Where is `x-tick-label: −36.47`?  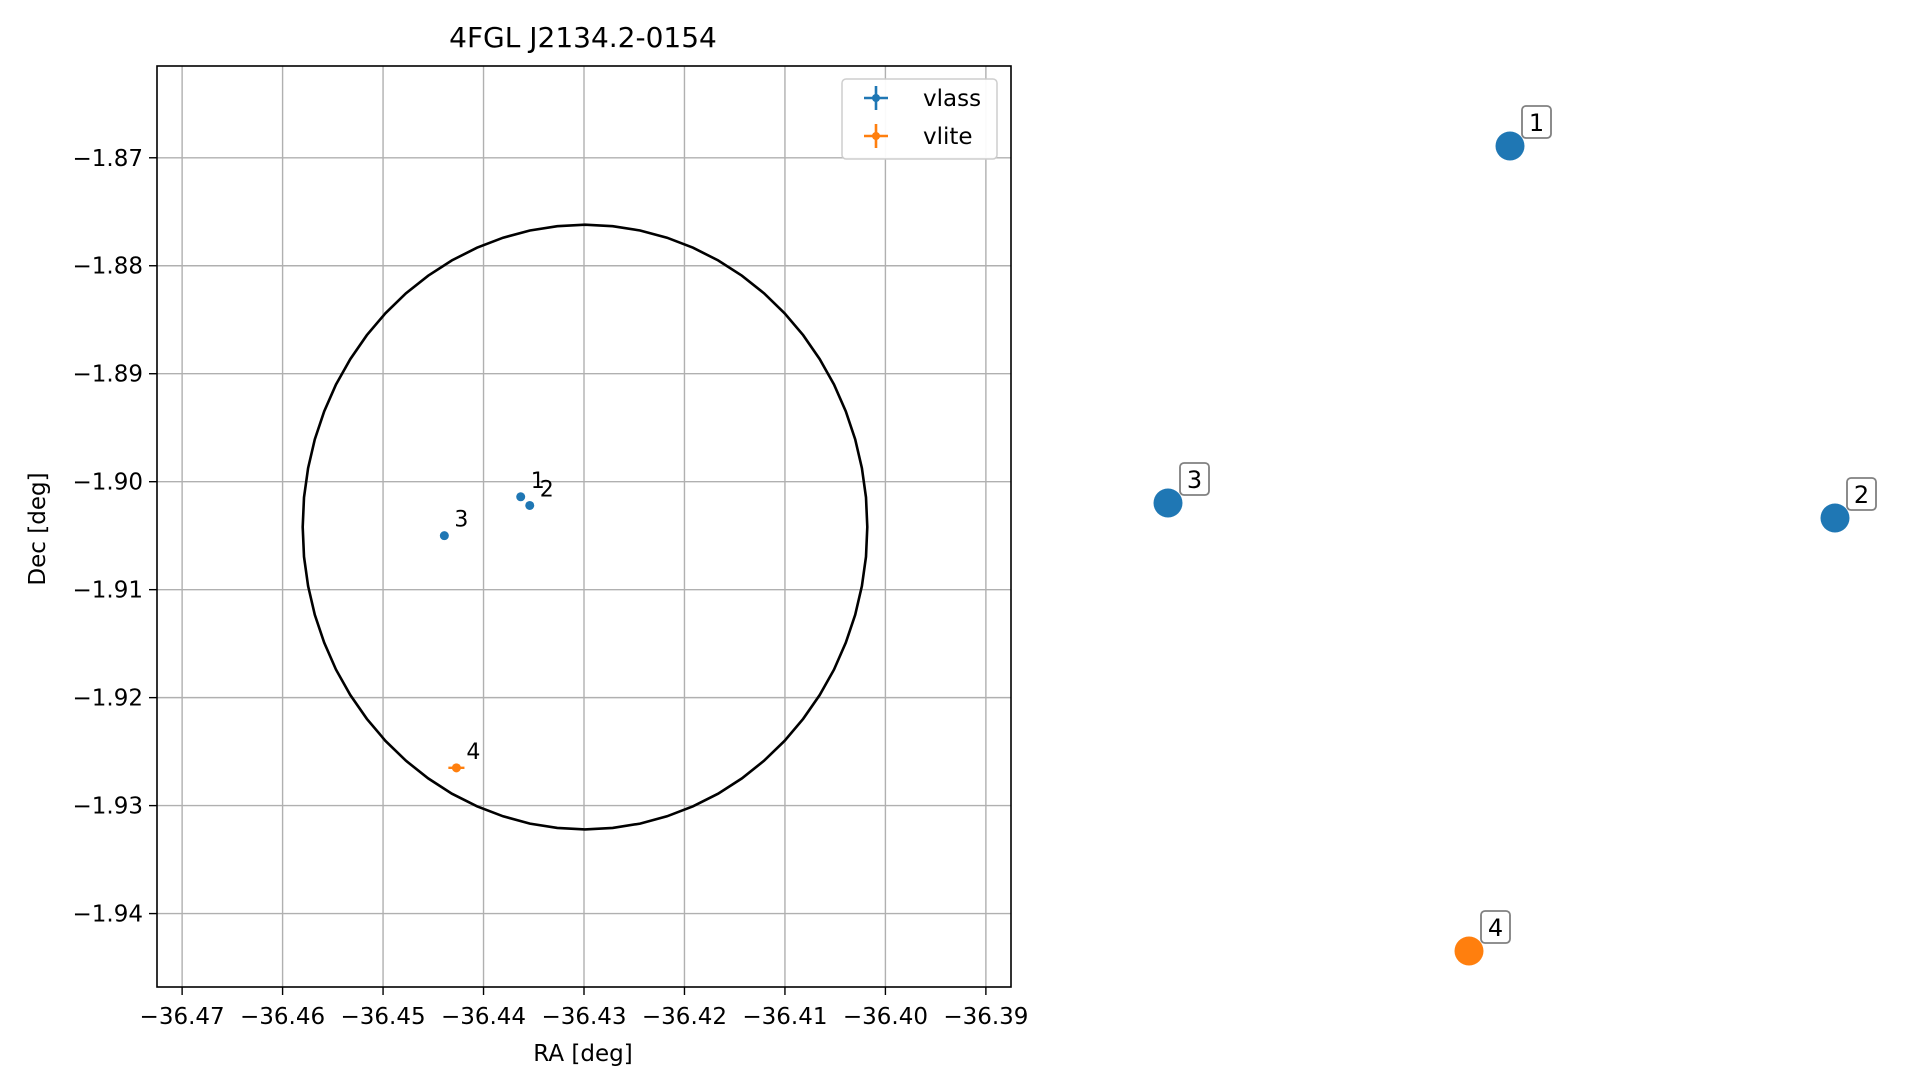 x-tick-label: −36.47 is located at coordinates (182, 1017).